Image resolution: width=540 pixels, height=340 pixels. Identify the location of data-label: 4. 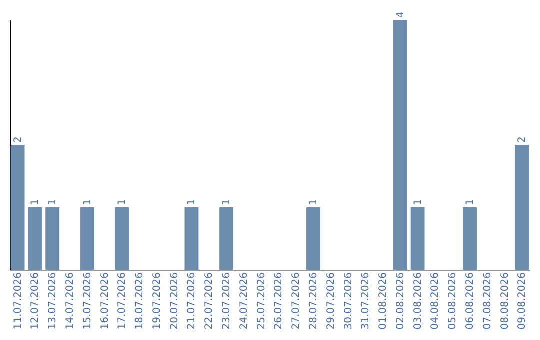
(400, 15).